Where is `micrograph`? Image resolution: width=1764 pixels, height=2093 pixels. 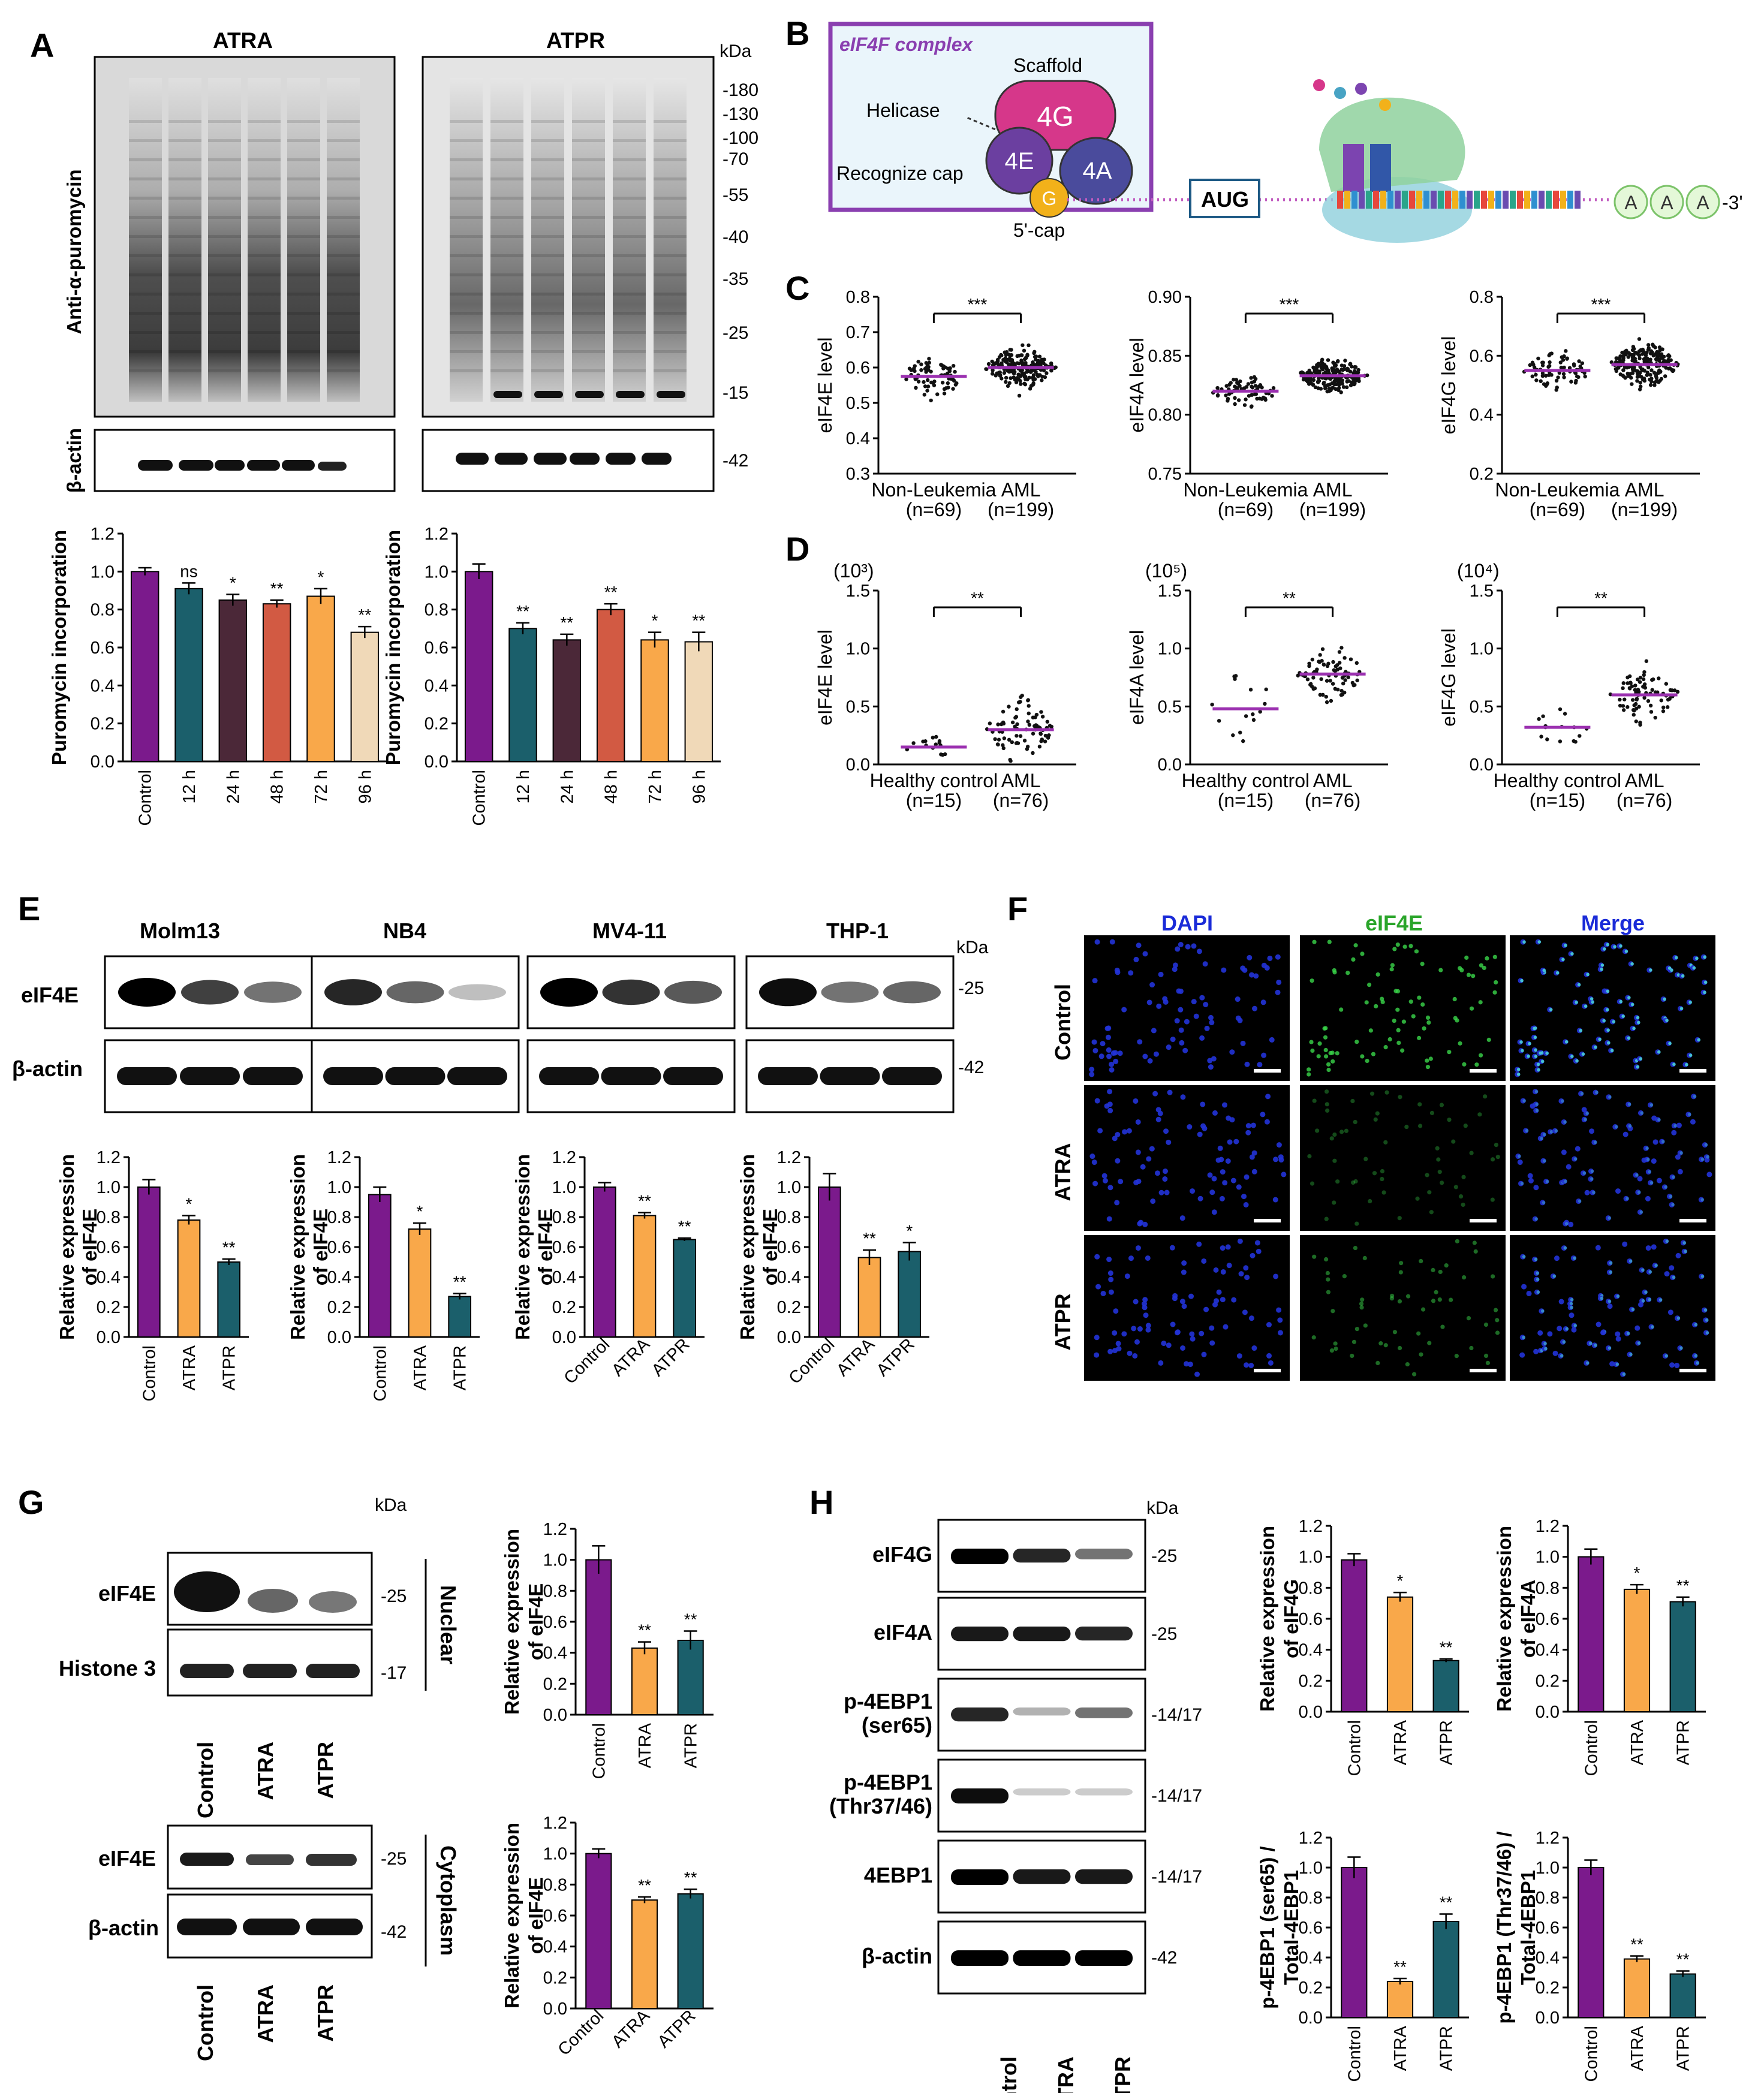
micrograph is located at coordinates (1403, 1158).